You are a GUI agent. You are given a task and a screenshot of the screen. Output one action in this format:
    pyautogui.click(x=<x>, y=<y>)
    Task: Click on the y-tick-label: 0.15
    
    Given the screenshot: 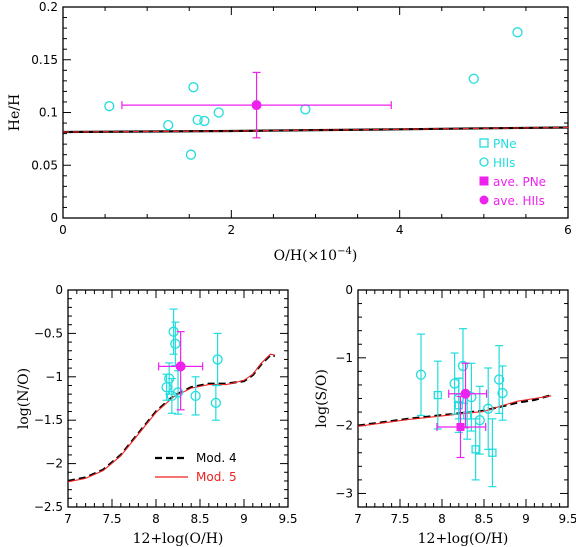 What is the action you would take?
    pyautogui.click(x=44, y=60)
    